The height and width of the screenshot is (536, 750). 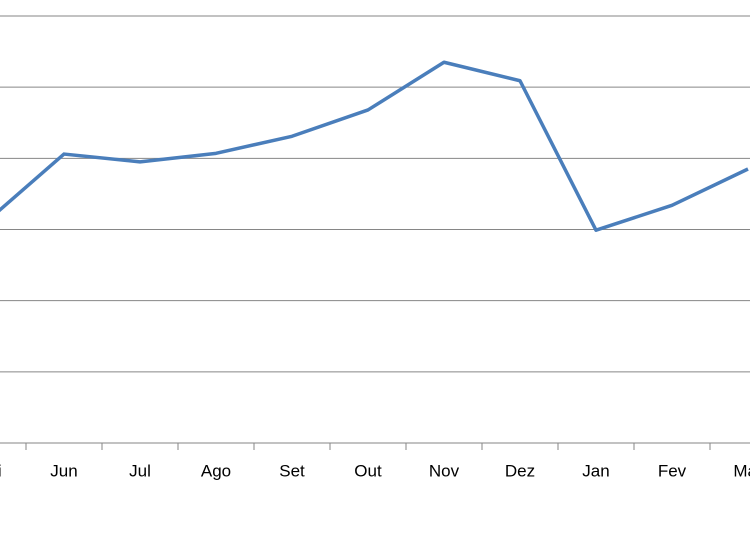 What do you see at coordinates (672, 470) in the screenshot?
I see `x-tick-label: Fev` at bounding box center [672, 470].